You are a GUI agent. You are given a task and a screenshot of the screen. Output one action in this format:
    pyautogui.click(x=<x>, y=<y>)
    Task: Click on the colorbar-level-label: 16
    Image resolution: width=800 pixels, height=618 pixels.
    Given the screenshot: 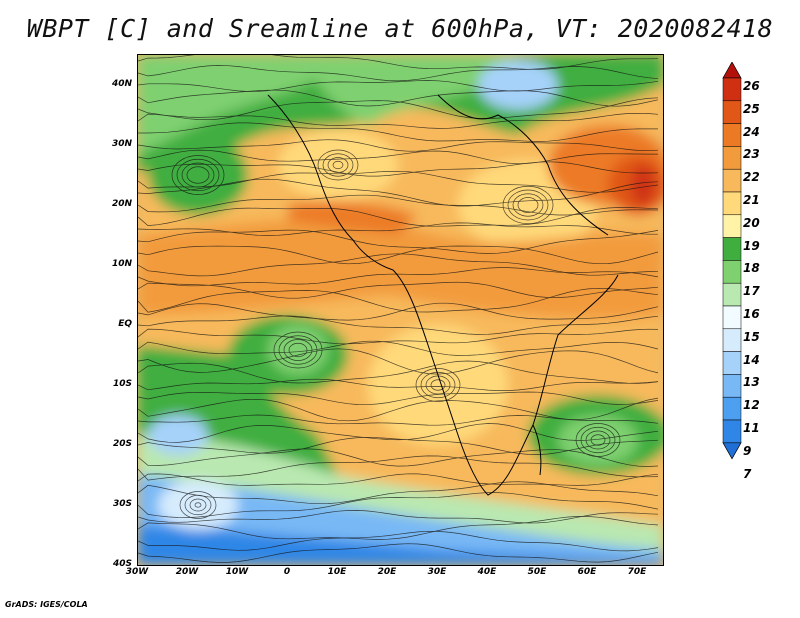 What is the action you would take?
    pyautogui.click(x=751, y=314)
    